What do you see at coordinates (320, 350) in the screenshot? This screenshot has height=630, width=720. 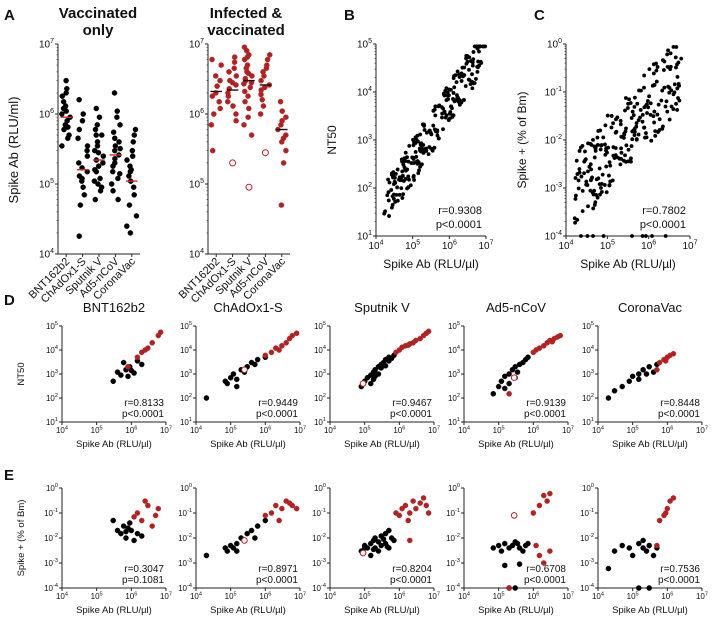 I see `panel-D-3-ytick-label: 10⁴` at bounding box center [320, 350].